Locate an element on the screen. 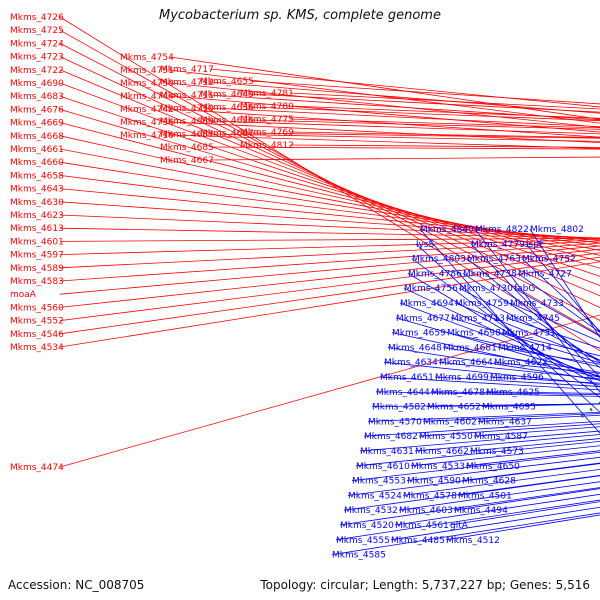 The width and height of the screenshot is (600, 600). forward-gene-label: Mkms_4750 is located at coordinates (147, 84).